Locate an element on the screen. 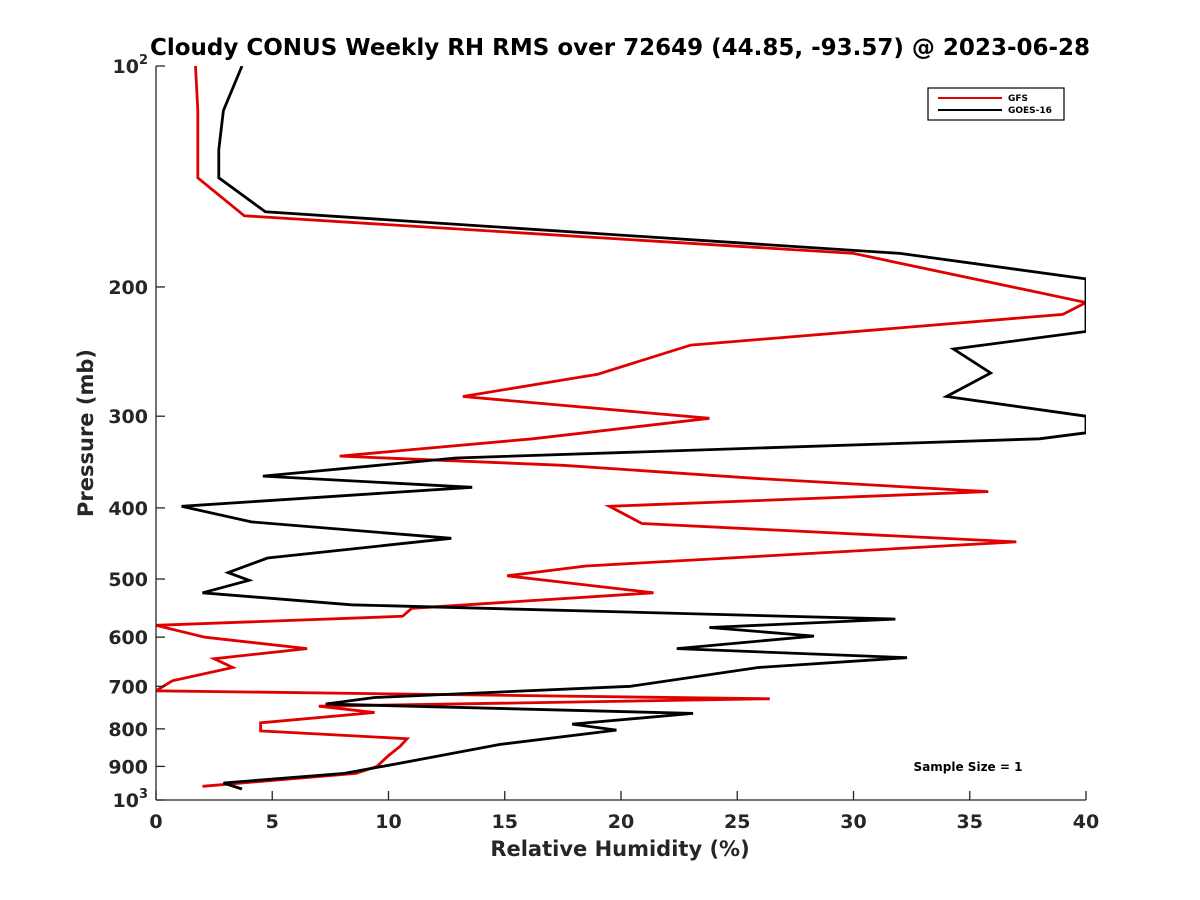 The width and height of the screenshot is (1200, 900). sample-size-annotation: Sample Size = 1 is located at coordinates (968, 767).